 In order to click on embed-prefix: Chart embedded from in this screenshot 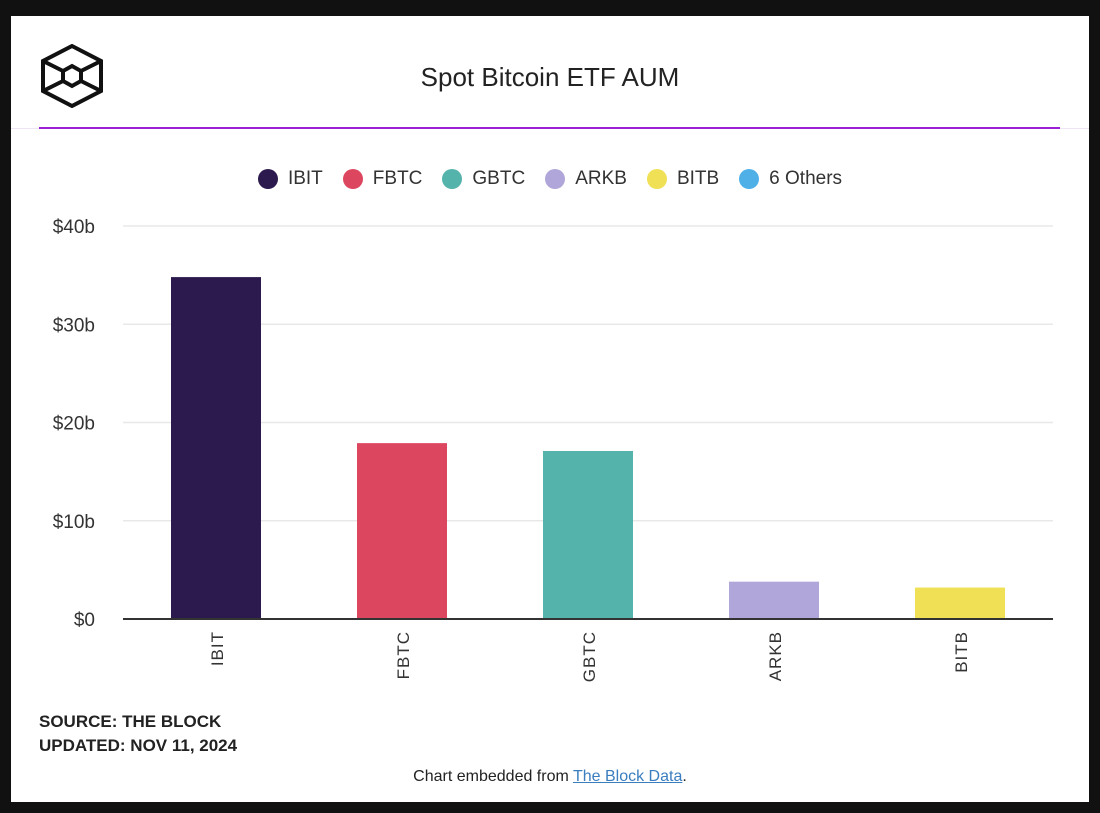, I will do `click(493, 776)`.